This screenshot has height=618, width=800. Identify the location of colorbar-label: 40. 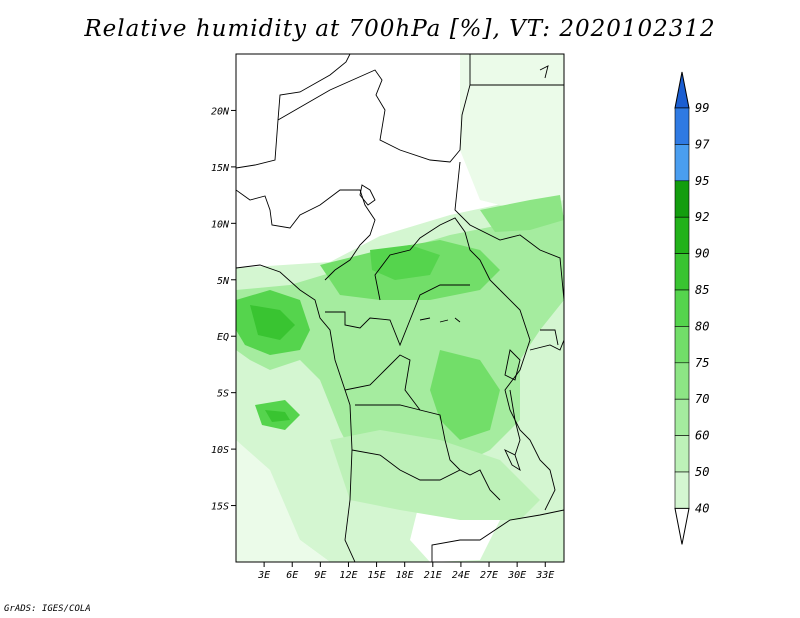
(702, 508).